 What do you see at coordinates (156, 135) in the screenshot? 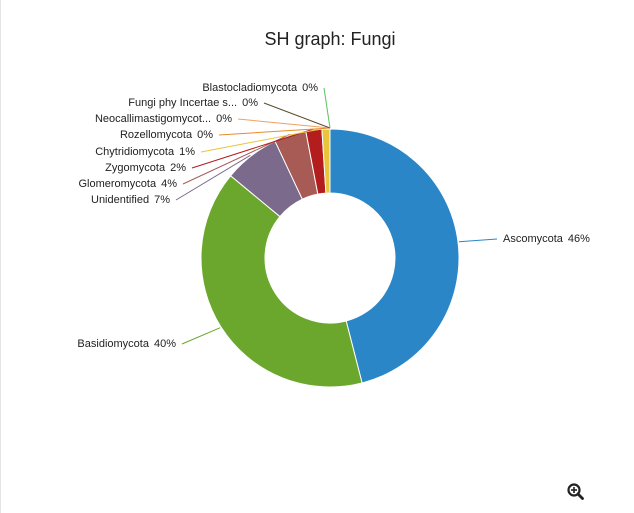
I see `slice-name: Rozellomycota` at bounding box center [156, 135].